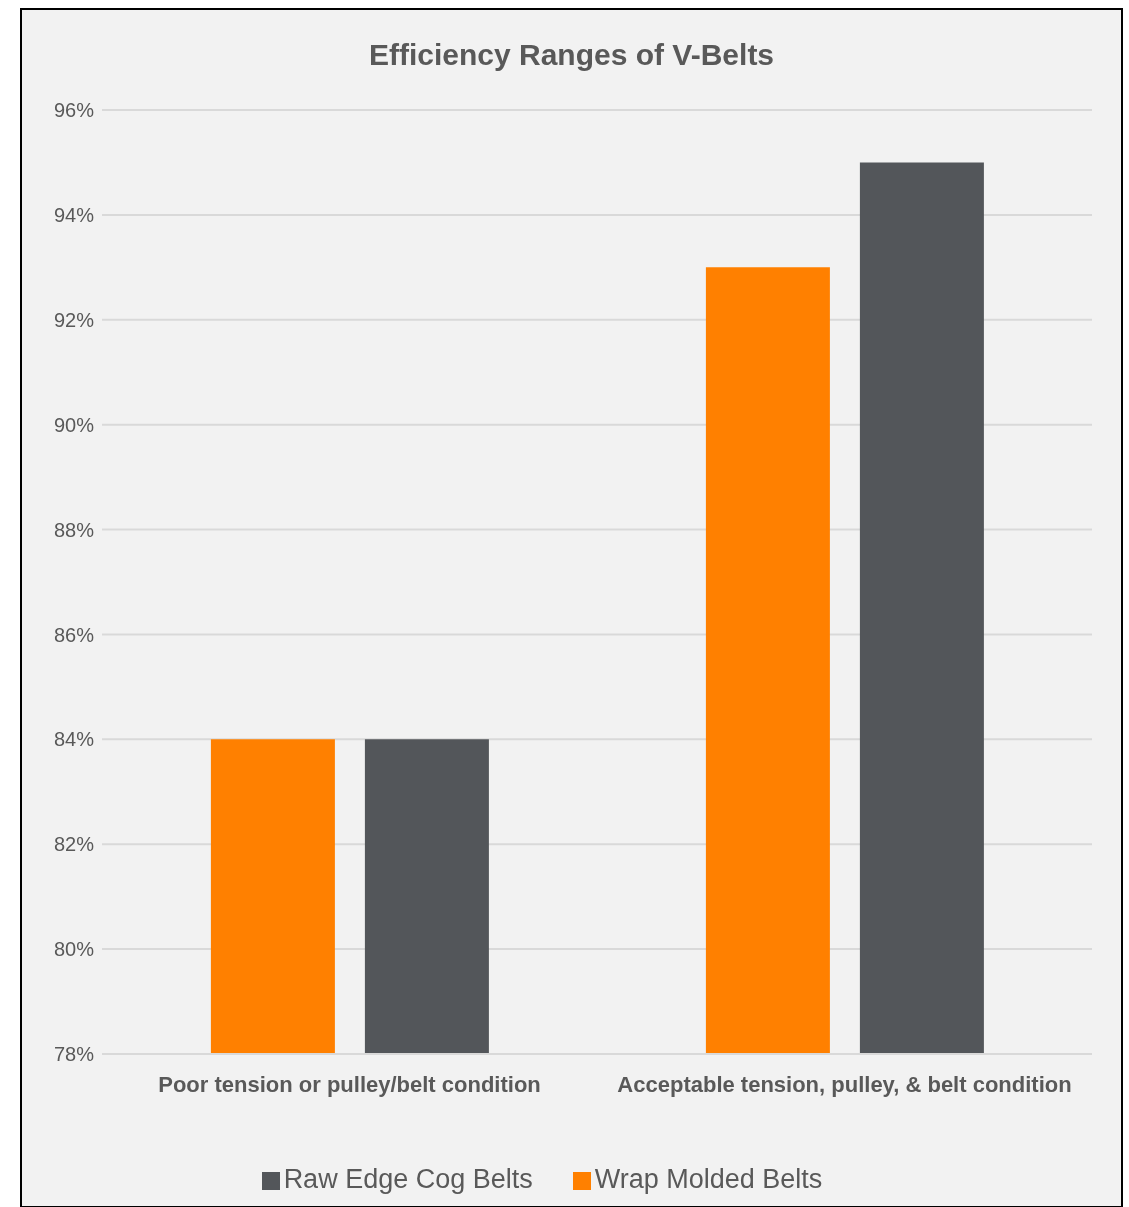 The image size is (1129, 1207). Describe the element at coordinates (74, 424) in the screenshot. I see `y-tick-label: 90%` at that location.